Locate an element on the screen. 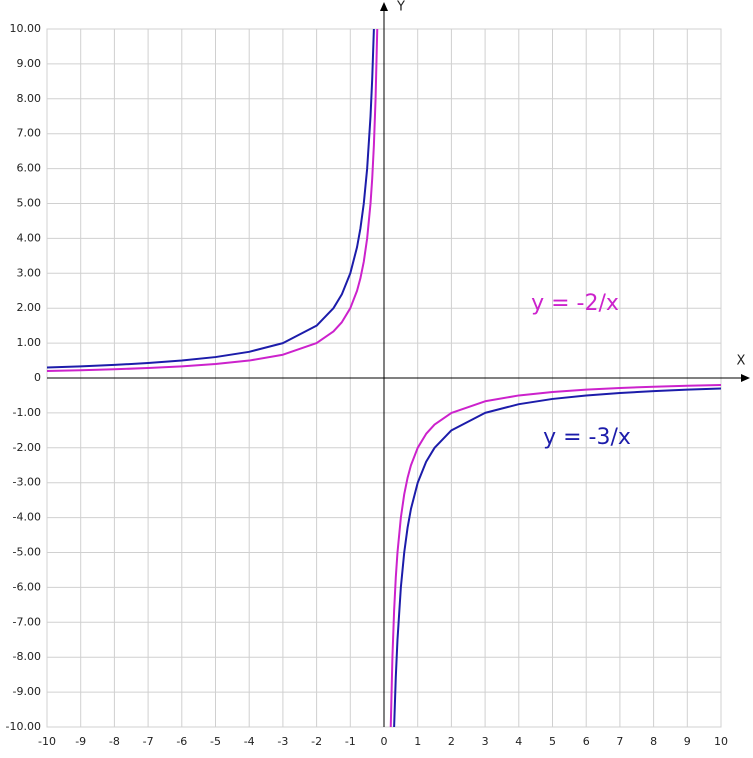 This screenshot has width=753, height=758. y-tick-label: -5.00 is located at coordinates (27, 552).